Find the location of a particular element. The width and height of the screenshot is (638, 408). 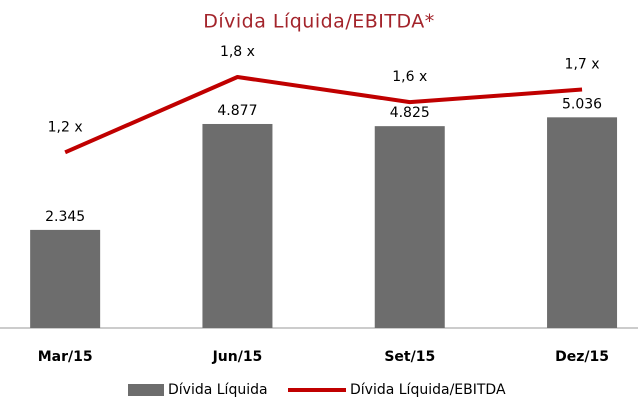

x-tick-label: Jun/15 is located at coordinates (237, 357).